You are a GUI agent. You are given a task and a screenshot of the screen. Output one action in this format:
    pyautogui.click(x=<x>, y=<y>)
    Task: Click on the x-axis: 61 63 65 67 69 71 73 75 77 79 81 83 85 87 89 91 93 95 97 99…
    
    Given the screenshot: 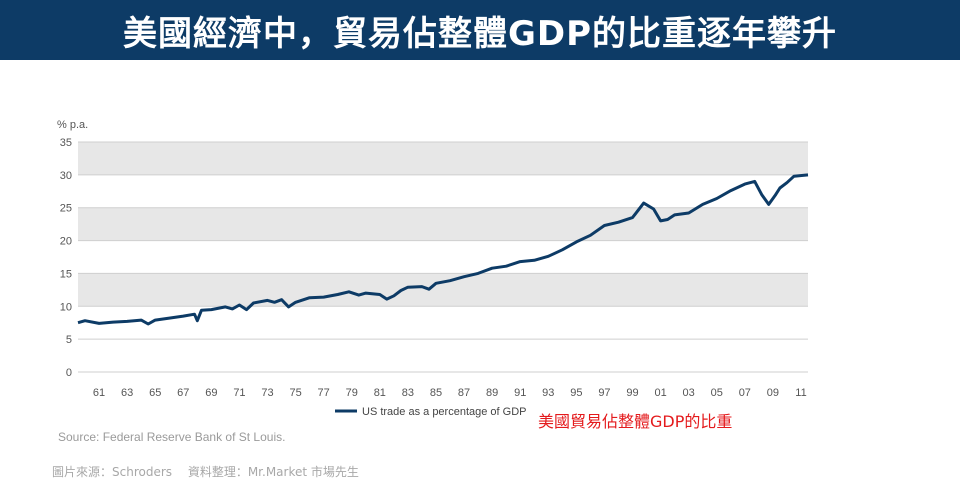 What is the action you would take?
    pyautogui.click(x=450, y=393)
    